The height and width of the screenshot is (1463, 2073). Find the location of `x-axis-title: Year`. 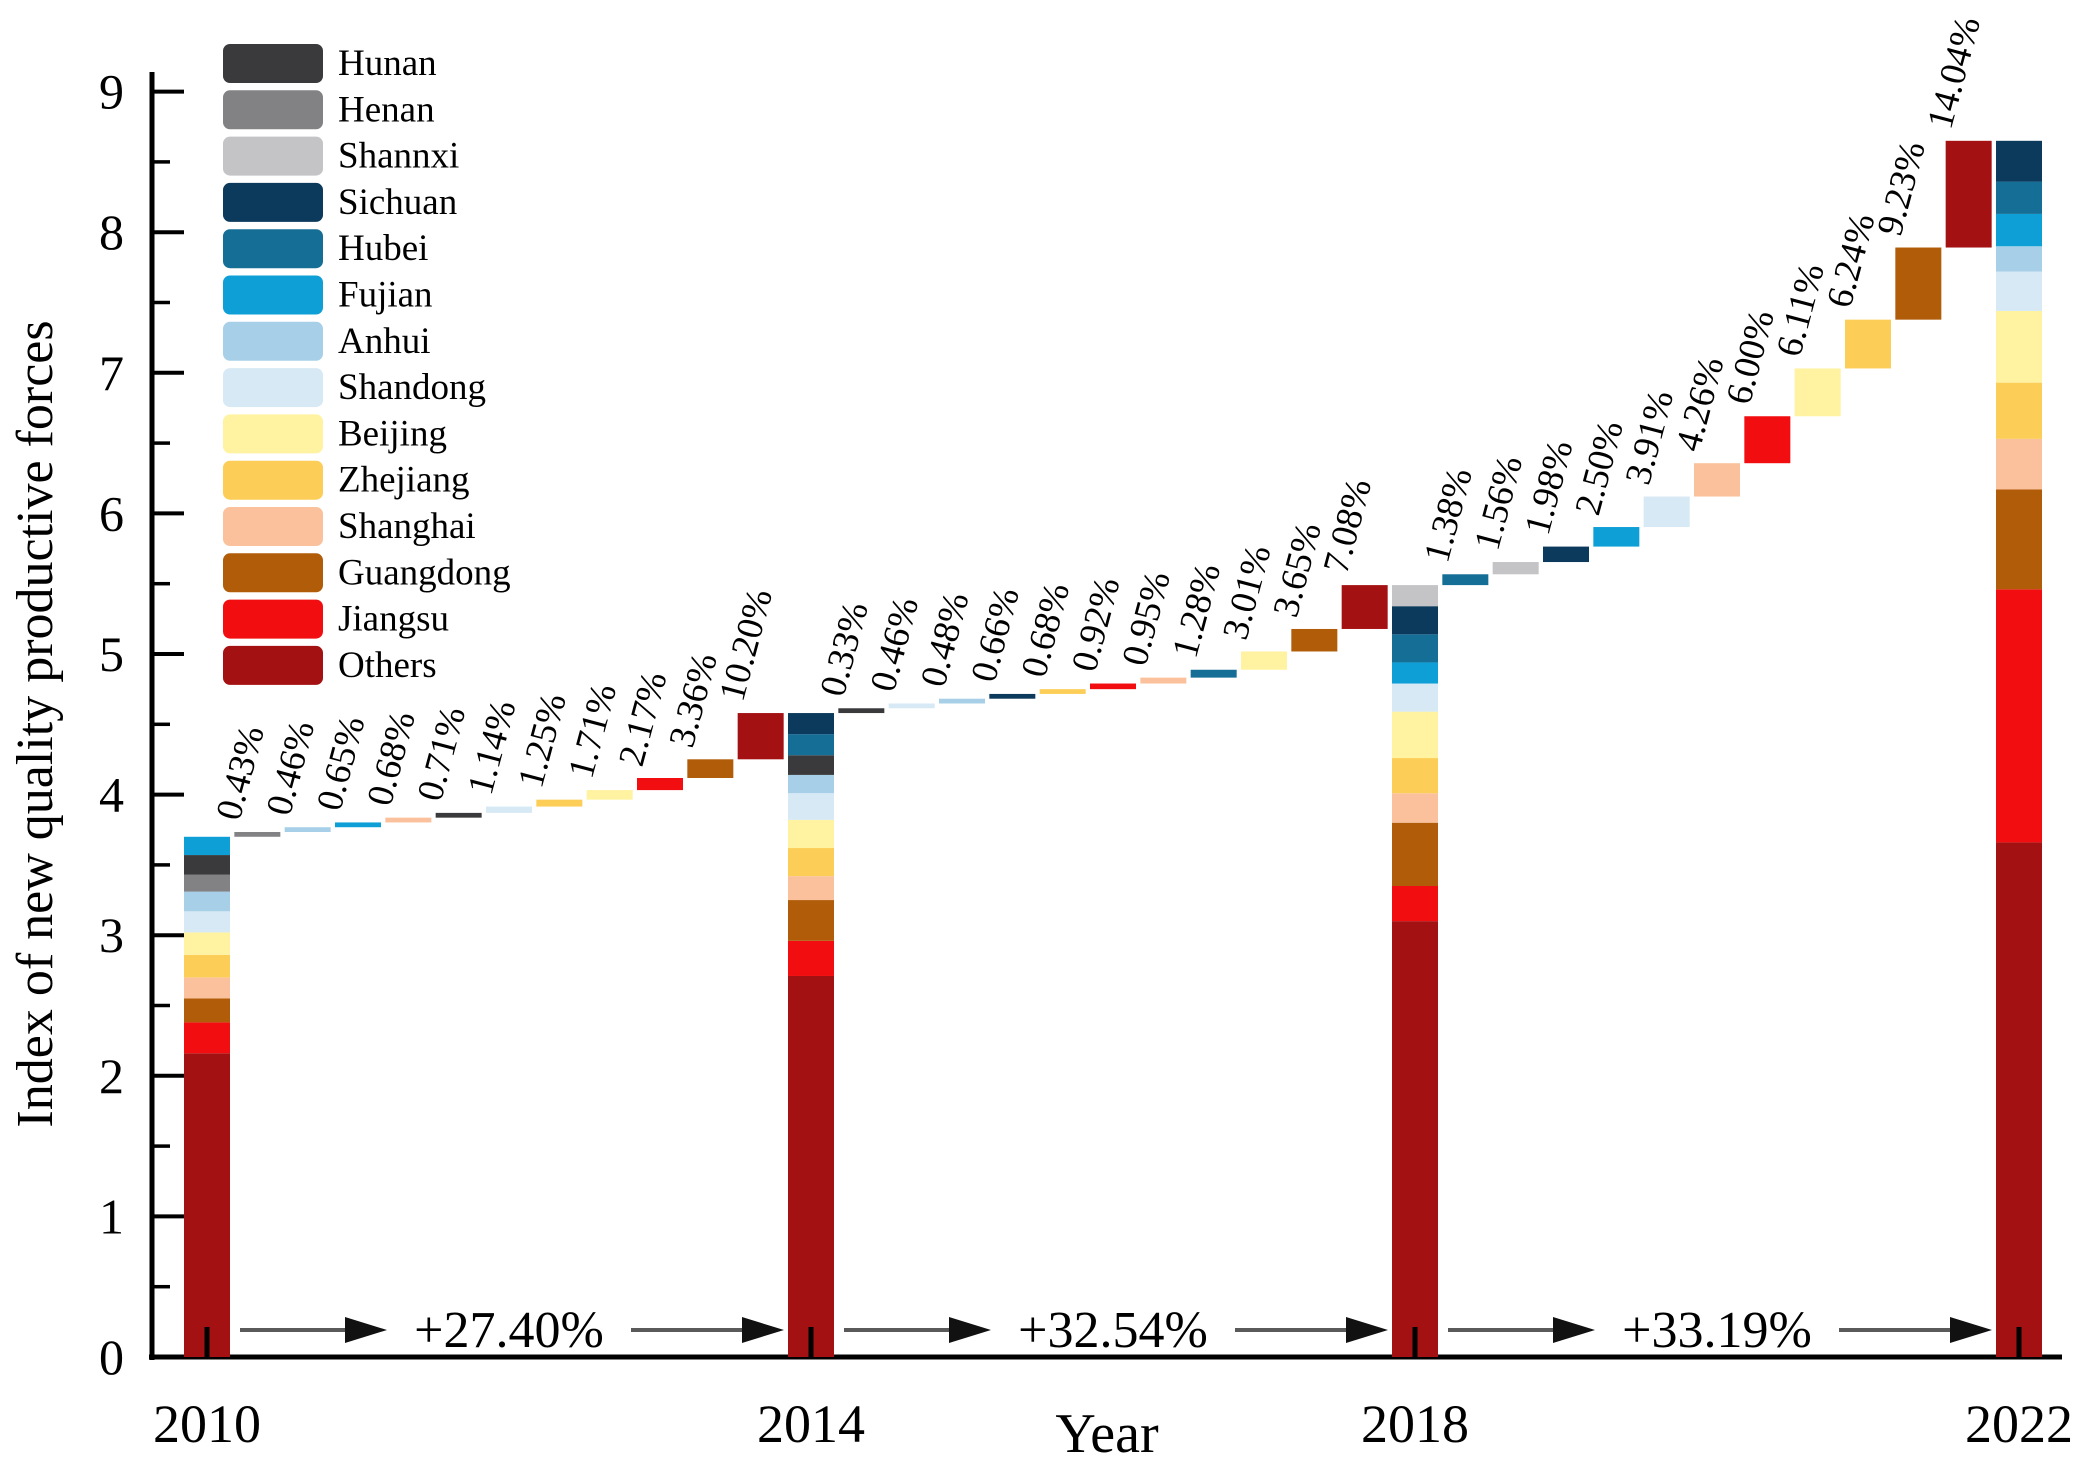

x-axis-title: Year is located at coordinates (1107, 1433).